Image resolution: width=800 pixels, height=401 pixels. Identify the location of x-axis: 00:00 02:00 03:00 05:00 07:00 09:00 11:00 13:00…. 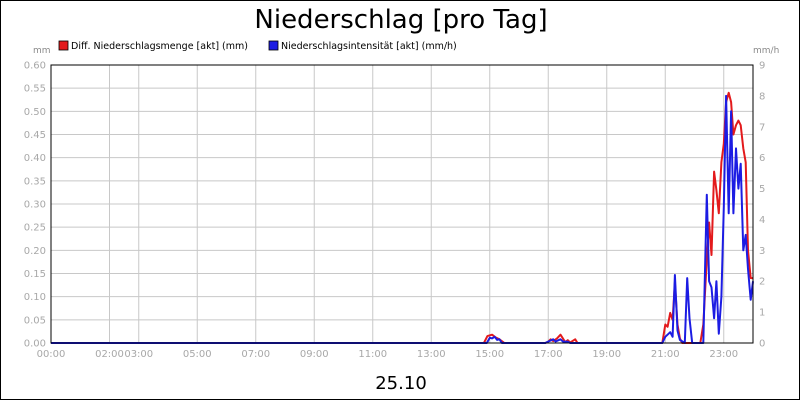
(388, 354).